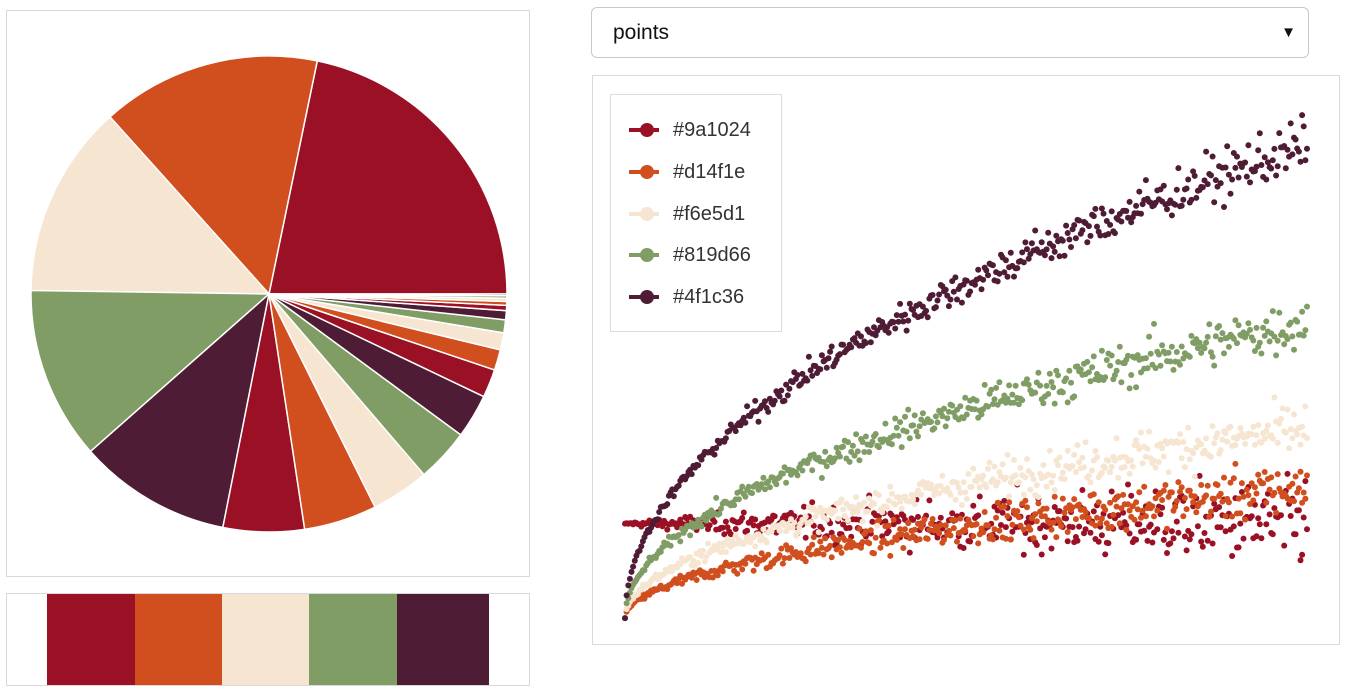 The image size is (1346, 694). Describe the element at coordinates (696, 298) in the screenshot. I see `legend-item: #4f1c36` at that location.